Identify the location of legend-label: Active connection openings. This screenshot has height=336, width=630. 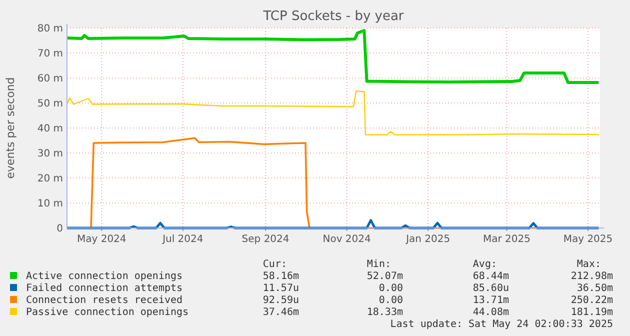
(104, 276).